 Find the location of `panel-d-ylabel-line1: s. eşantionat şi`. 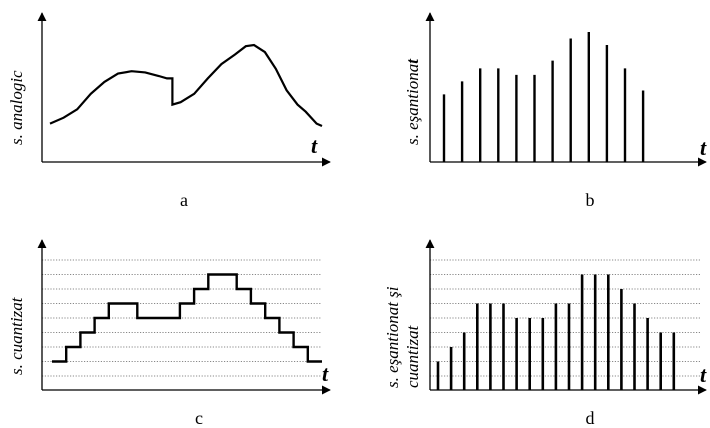

panel-d-ylabel-line1: s. eşantionat şi is located at coordinates (392, 337).